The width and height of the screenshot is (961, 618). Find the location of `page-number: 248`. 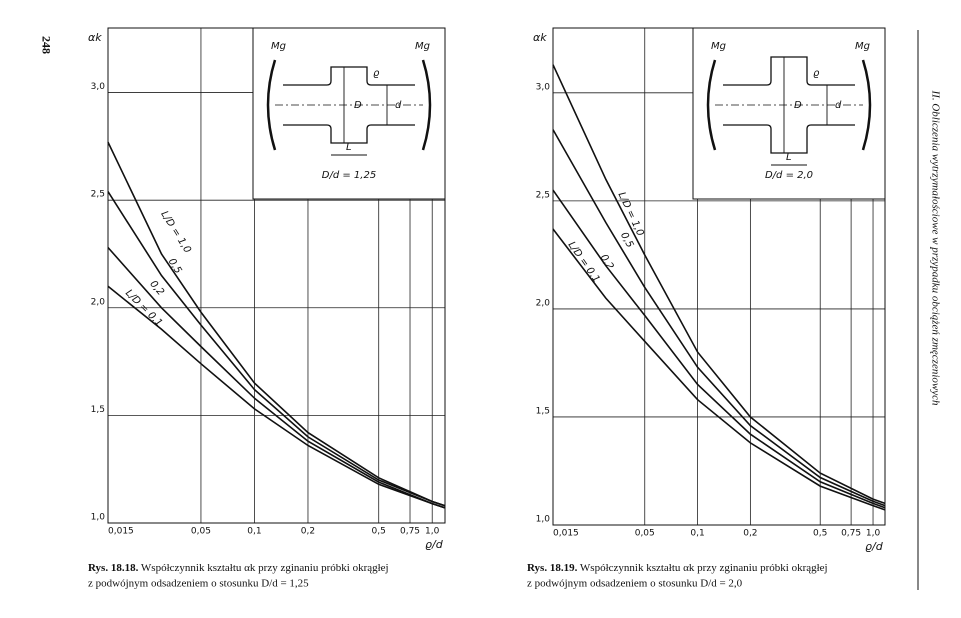

page-number: 248 is located at coordinates (46, 45).